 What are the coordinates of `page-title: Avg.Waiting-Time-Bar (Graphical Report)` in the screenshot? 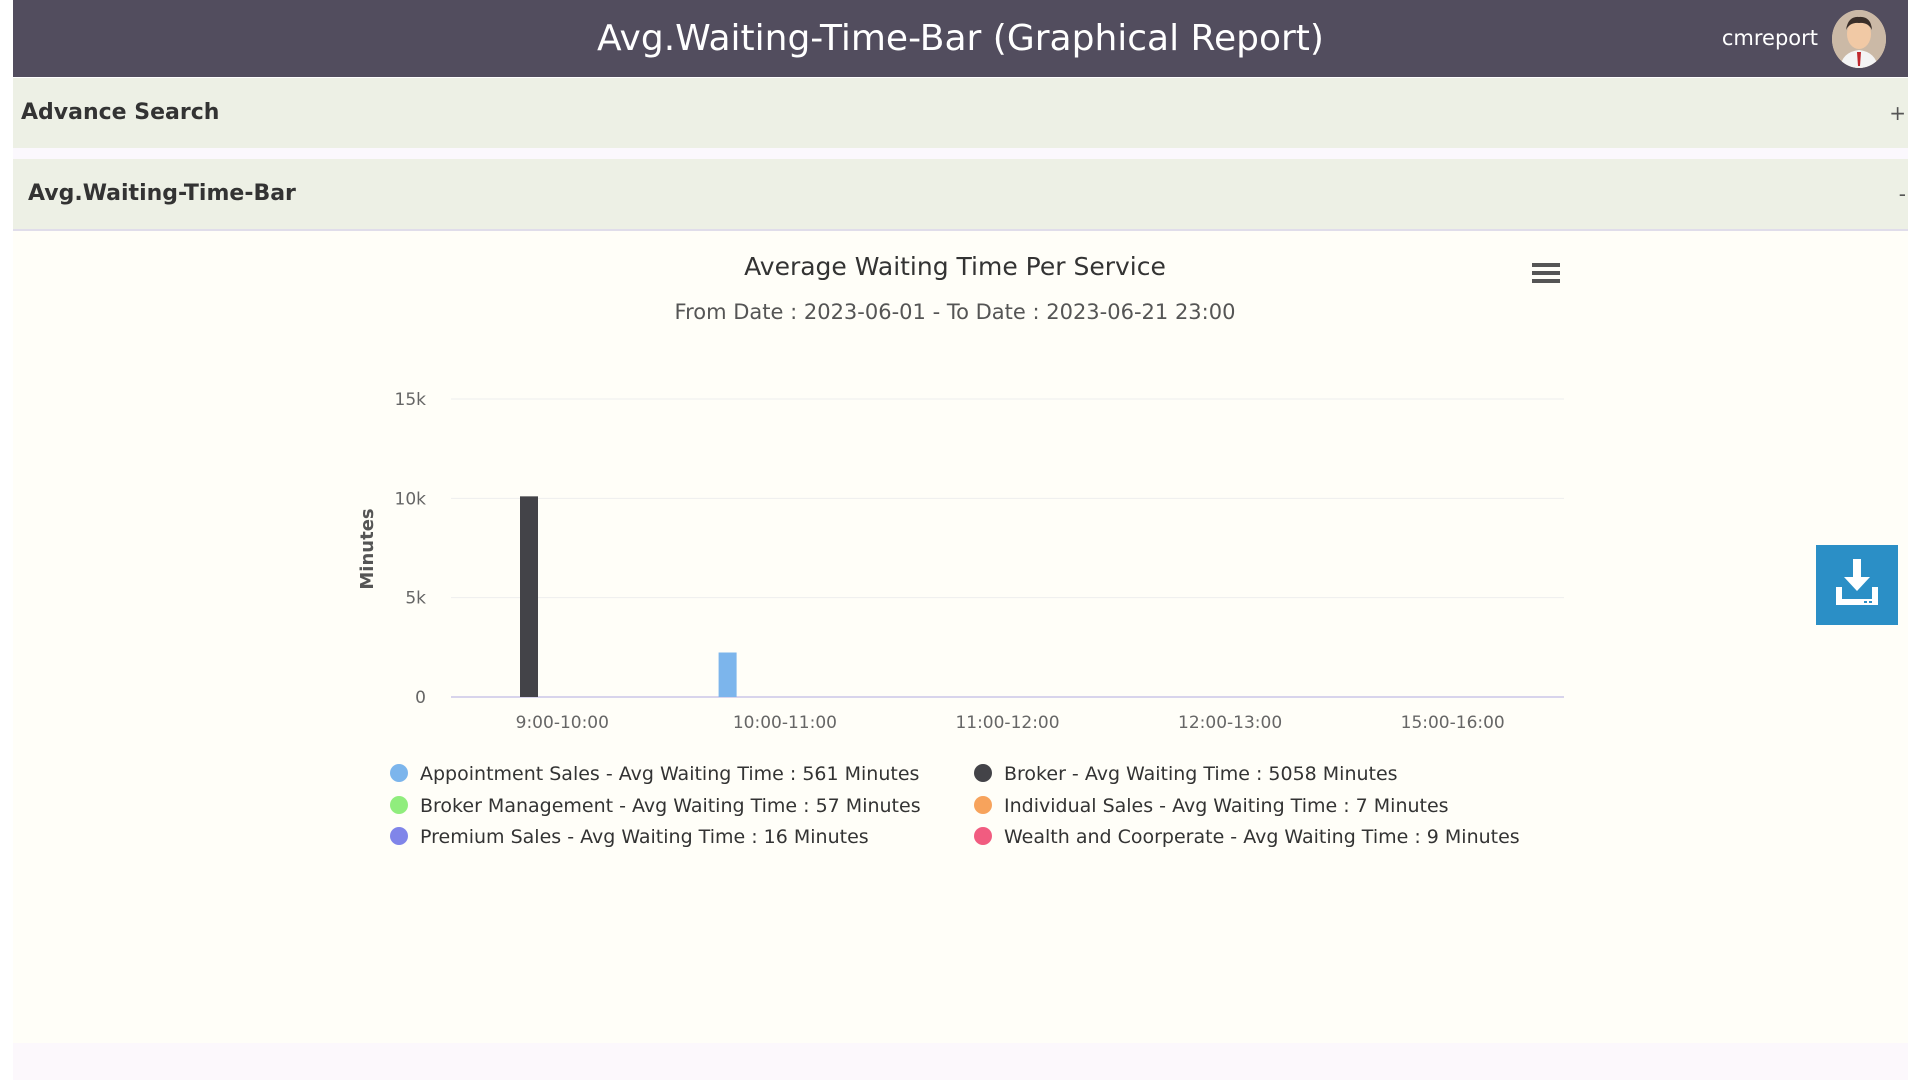 It's located at (960, 38).